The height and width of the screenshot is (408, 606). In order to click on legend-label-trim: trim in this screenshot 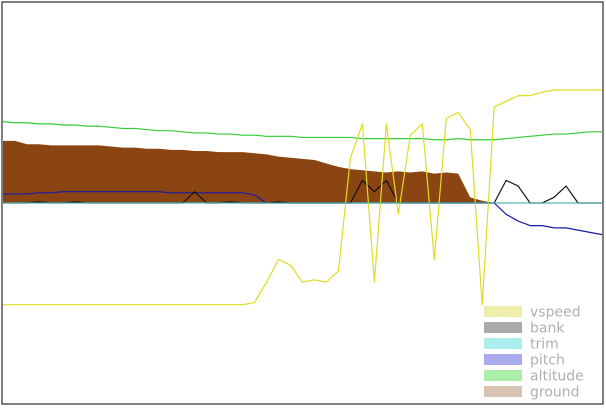, I will do `click(544, 345)`.